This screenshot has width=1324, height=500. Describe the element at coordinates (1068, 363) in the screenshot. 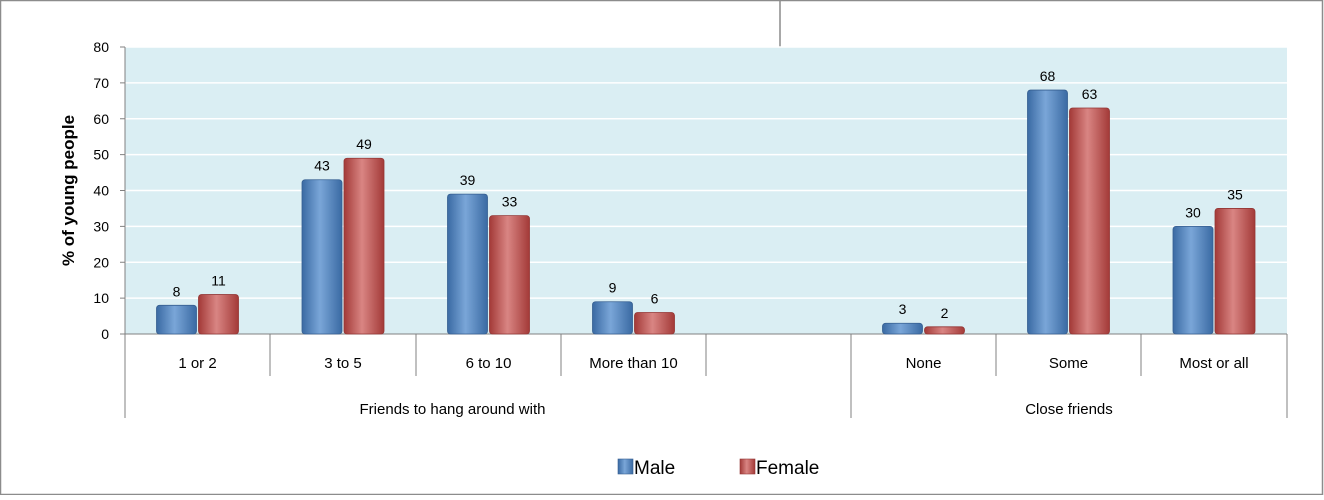

I see `category-label: Some` at that location.